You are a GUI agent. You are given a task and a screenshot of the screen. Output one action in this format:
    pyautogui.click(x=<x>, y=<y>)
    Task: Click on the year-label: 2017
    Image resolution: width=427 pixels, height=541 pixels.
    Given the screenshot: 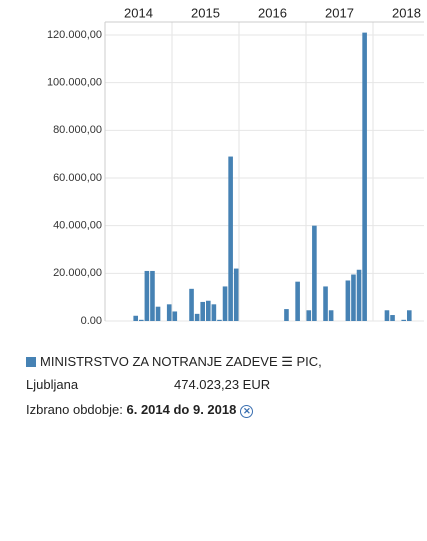 What is the action you would take?
    pyautogui.click(x=339, y=12)
    